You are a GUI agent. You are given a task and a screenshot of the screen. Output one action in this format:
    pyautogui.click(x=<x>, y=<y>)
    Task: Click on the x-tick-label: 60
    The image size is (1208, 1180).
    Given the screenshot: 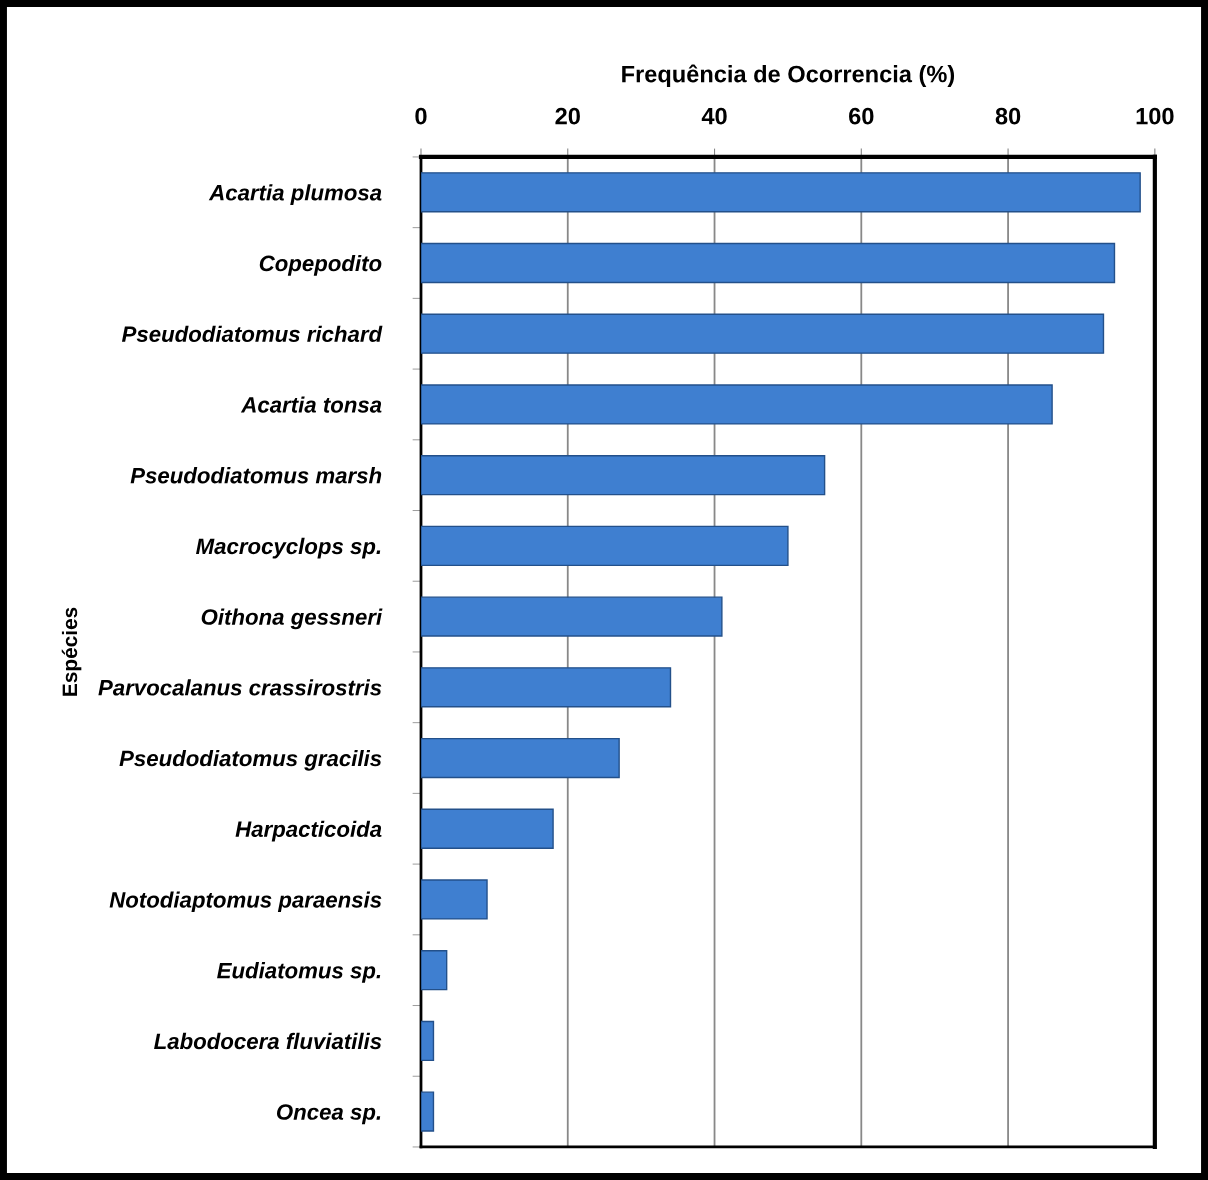 What is the action you would take?
    pyautogui.click(x=861, y=116)
    